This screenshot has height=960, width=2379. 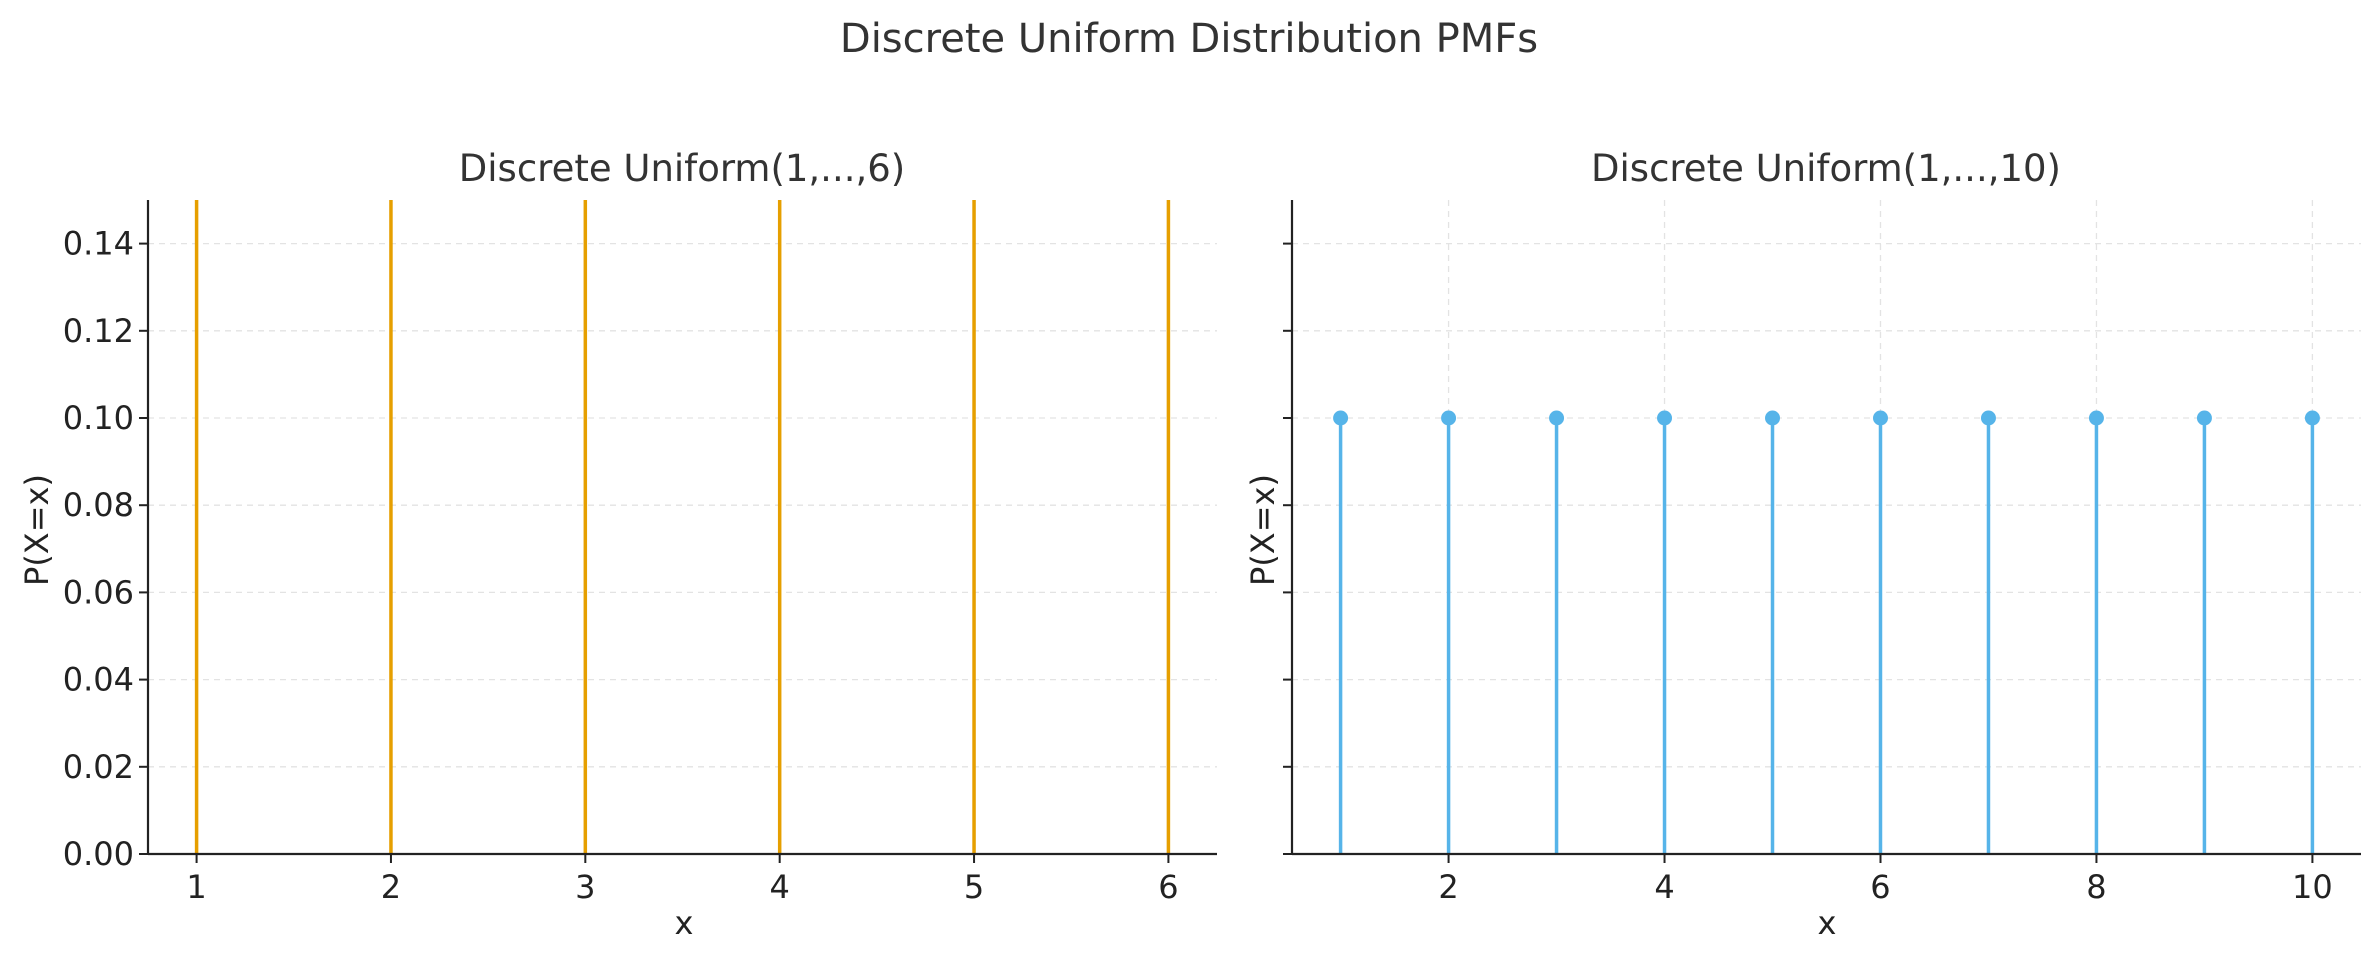 What do you see at coordinates (105, 549) in the screenshot?
I see `left-y-ticks: 0.00 0.02 0.04 0.06 0.08 0.10 0.12 0.14` at bounding box center [105, 549].